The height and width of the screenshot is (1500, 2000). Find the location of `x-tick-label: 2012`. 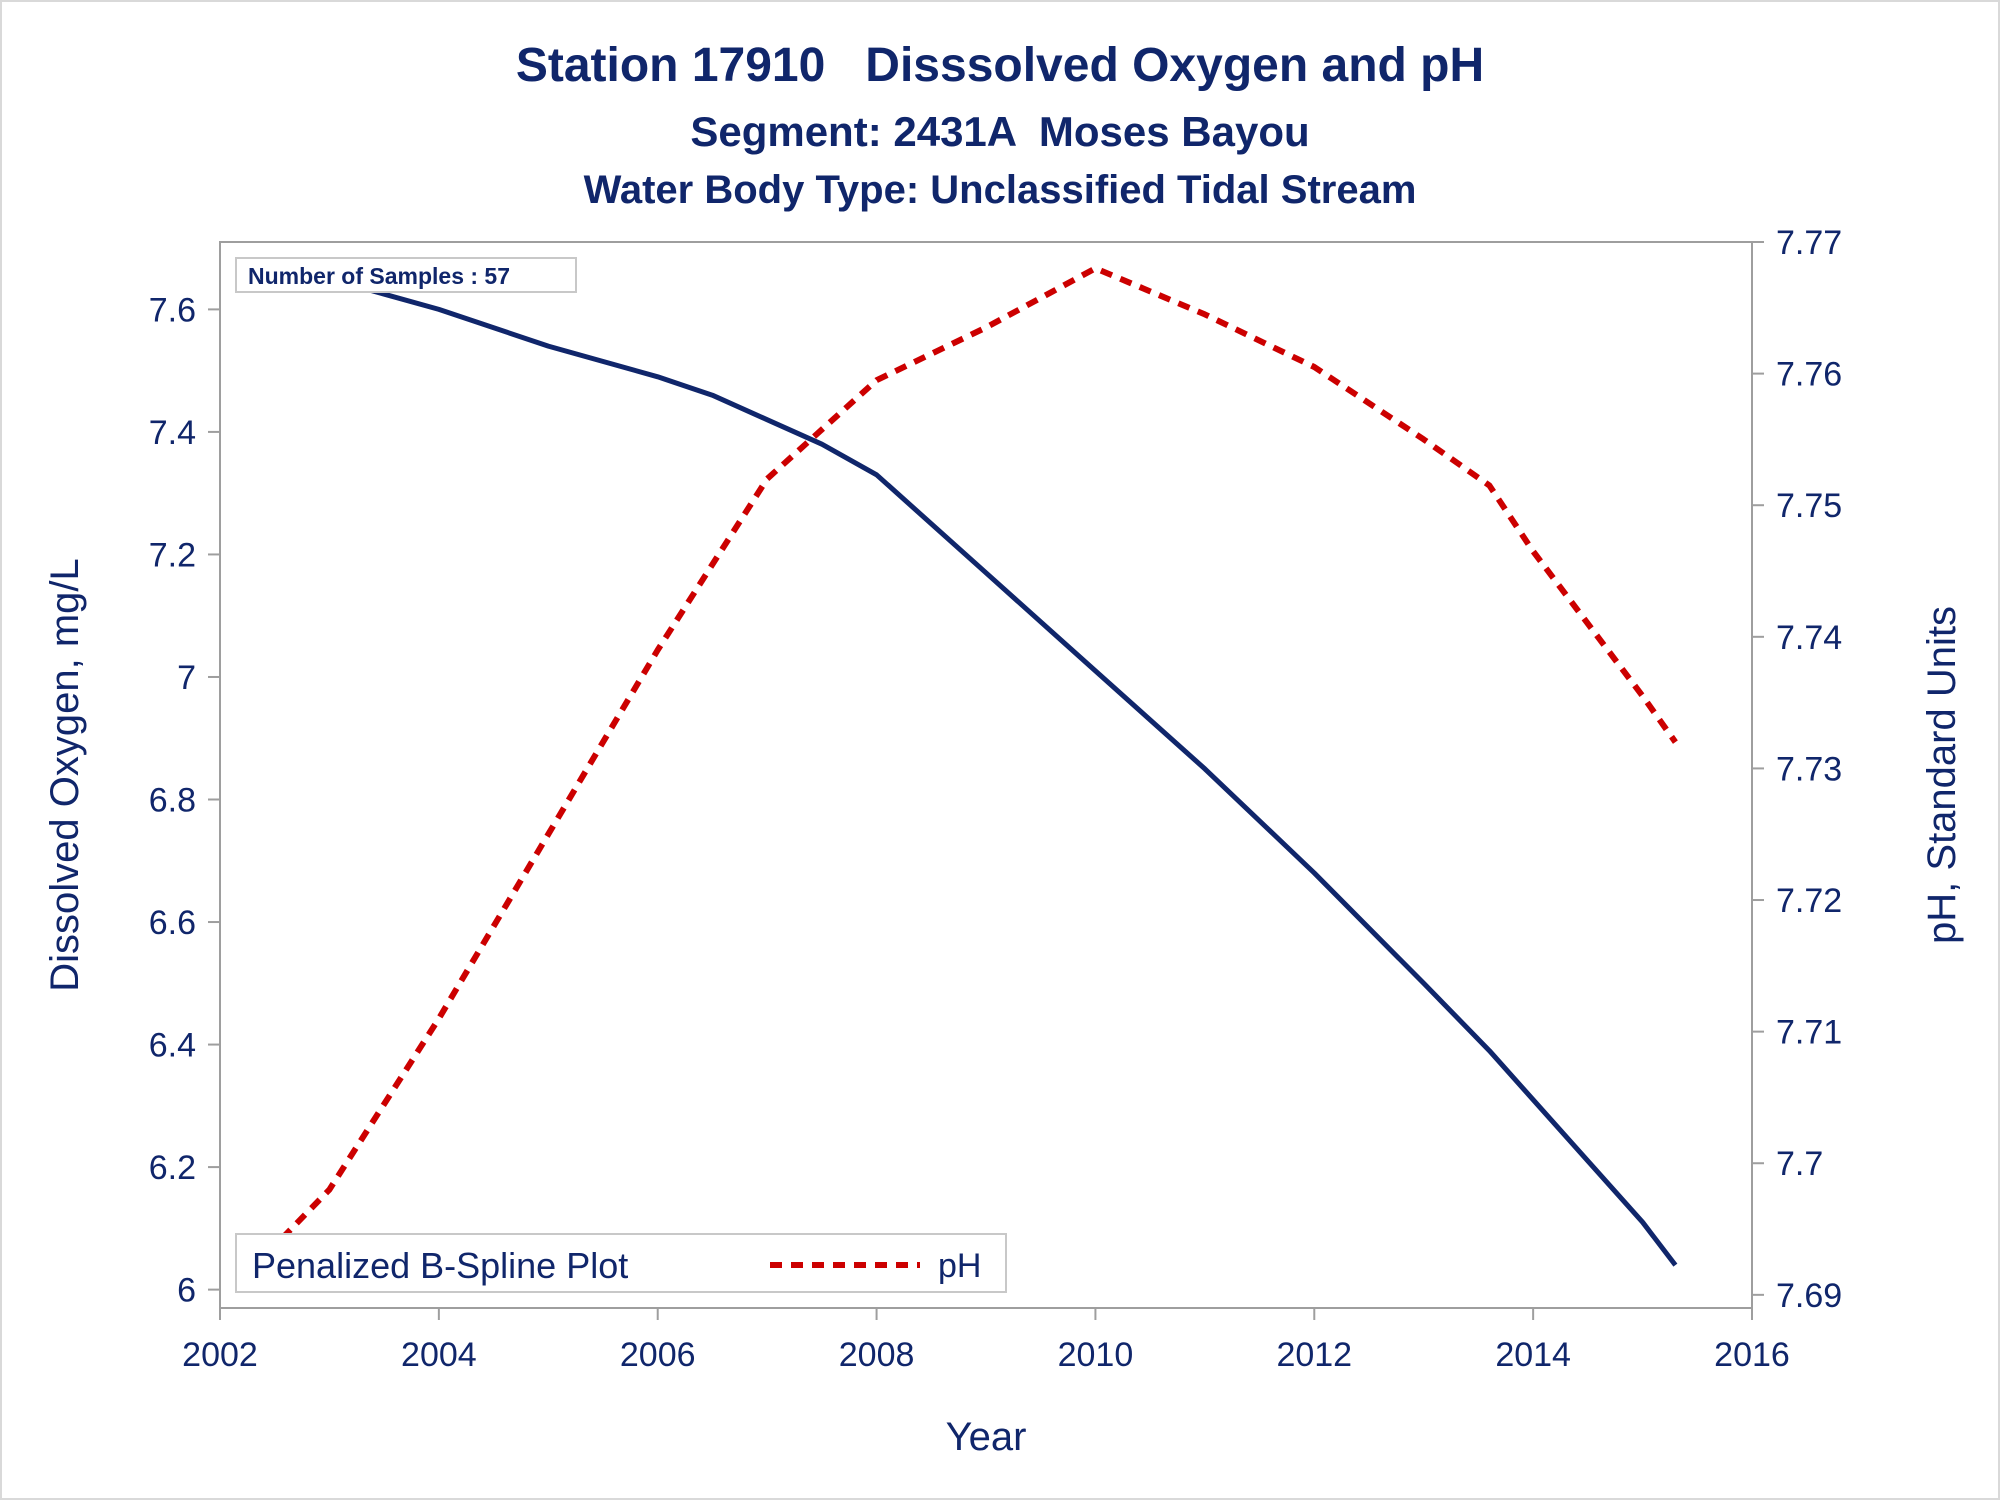

x-tick-label: 2012 is located at coordinates (1314, 1355).